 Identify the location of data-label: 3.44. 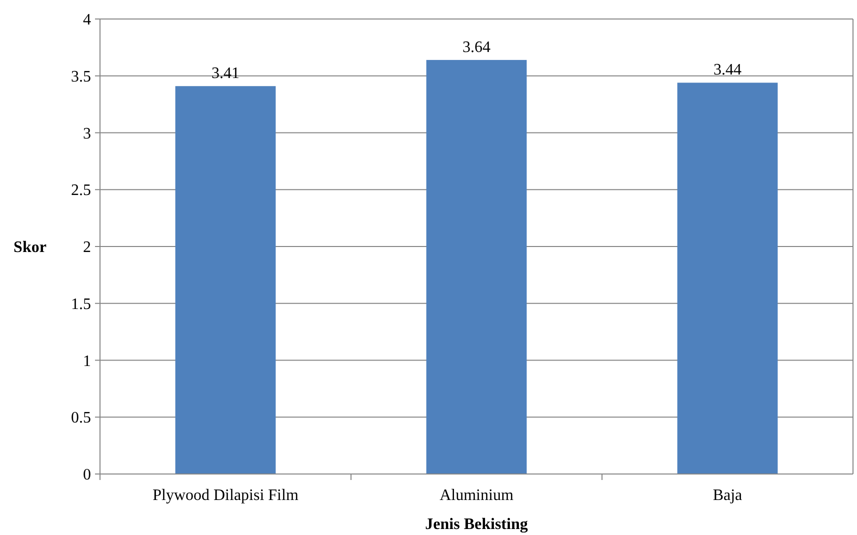
(728, 70).